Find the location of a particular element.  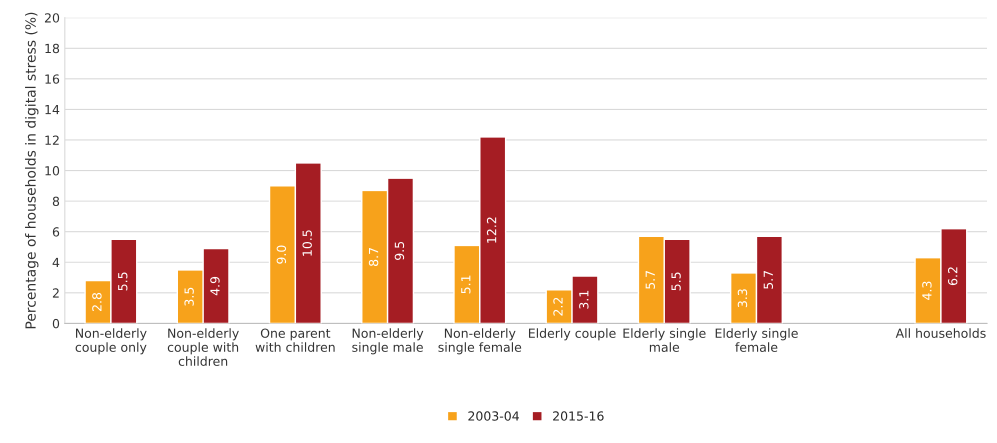

data-label: 4.3 is located at coordinates (927, 291).